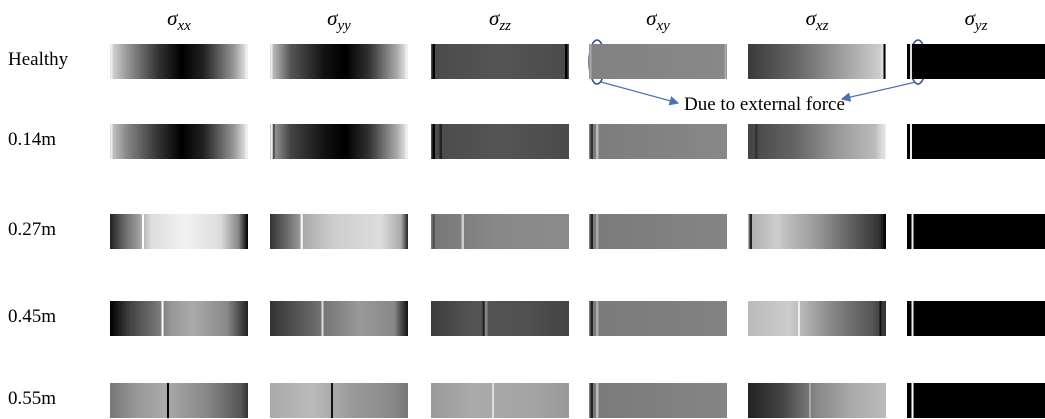 The image size is (1045, 419). I want to click on row-label: 0.45m, so click(32, 316).